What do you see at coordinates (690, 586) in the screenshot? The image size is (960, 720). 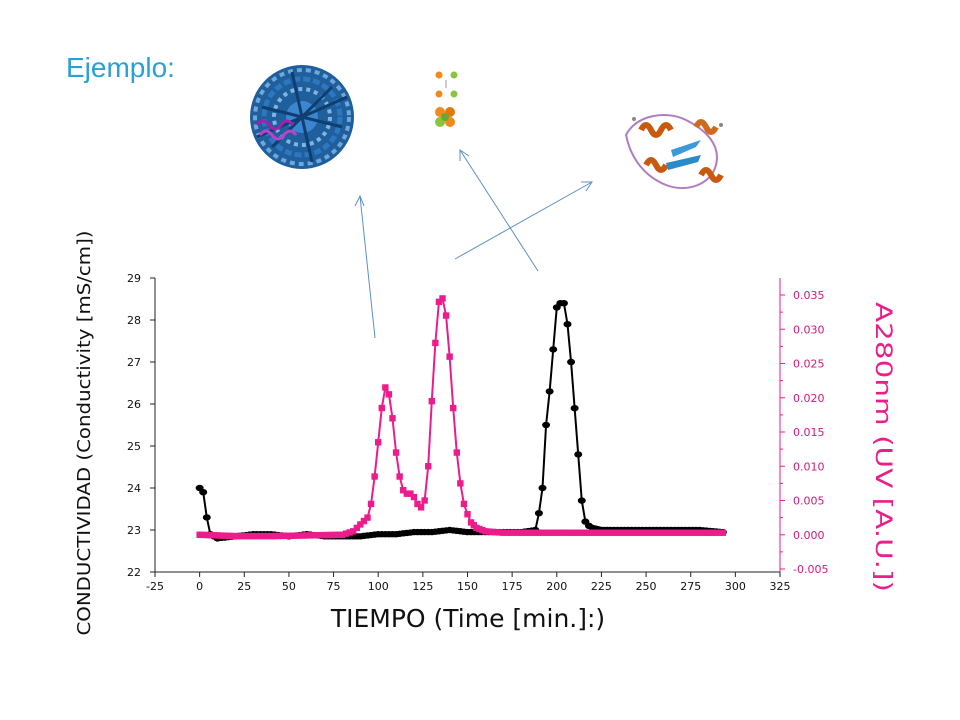 I see `x-tick-label: 275` at bounding box center [690, 586].